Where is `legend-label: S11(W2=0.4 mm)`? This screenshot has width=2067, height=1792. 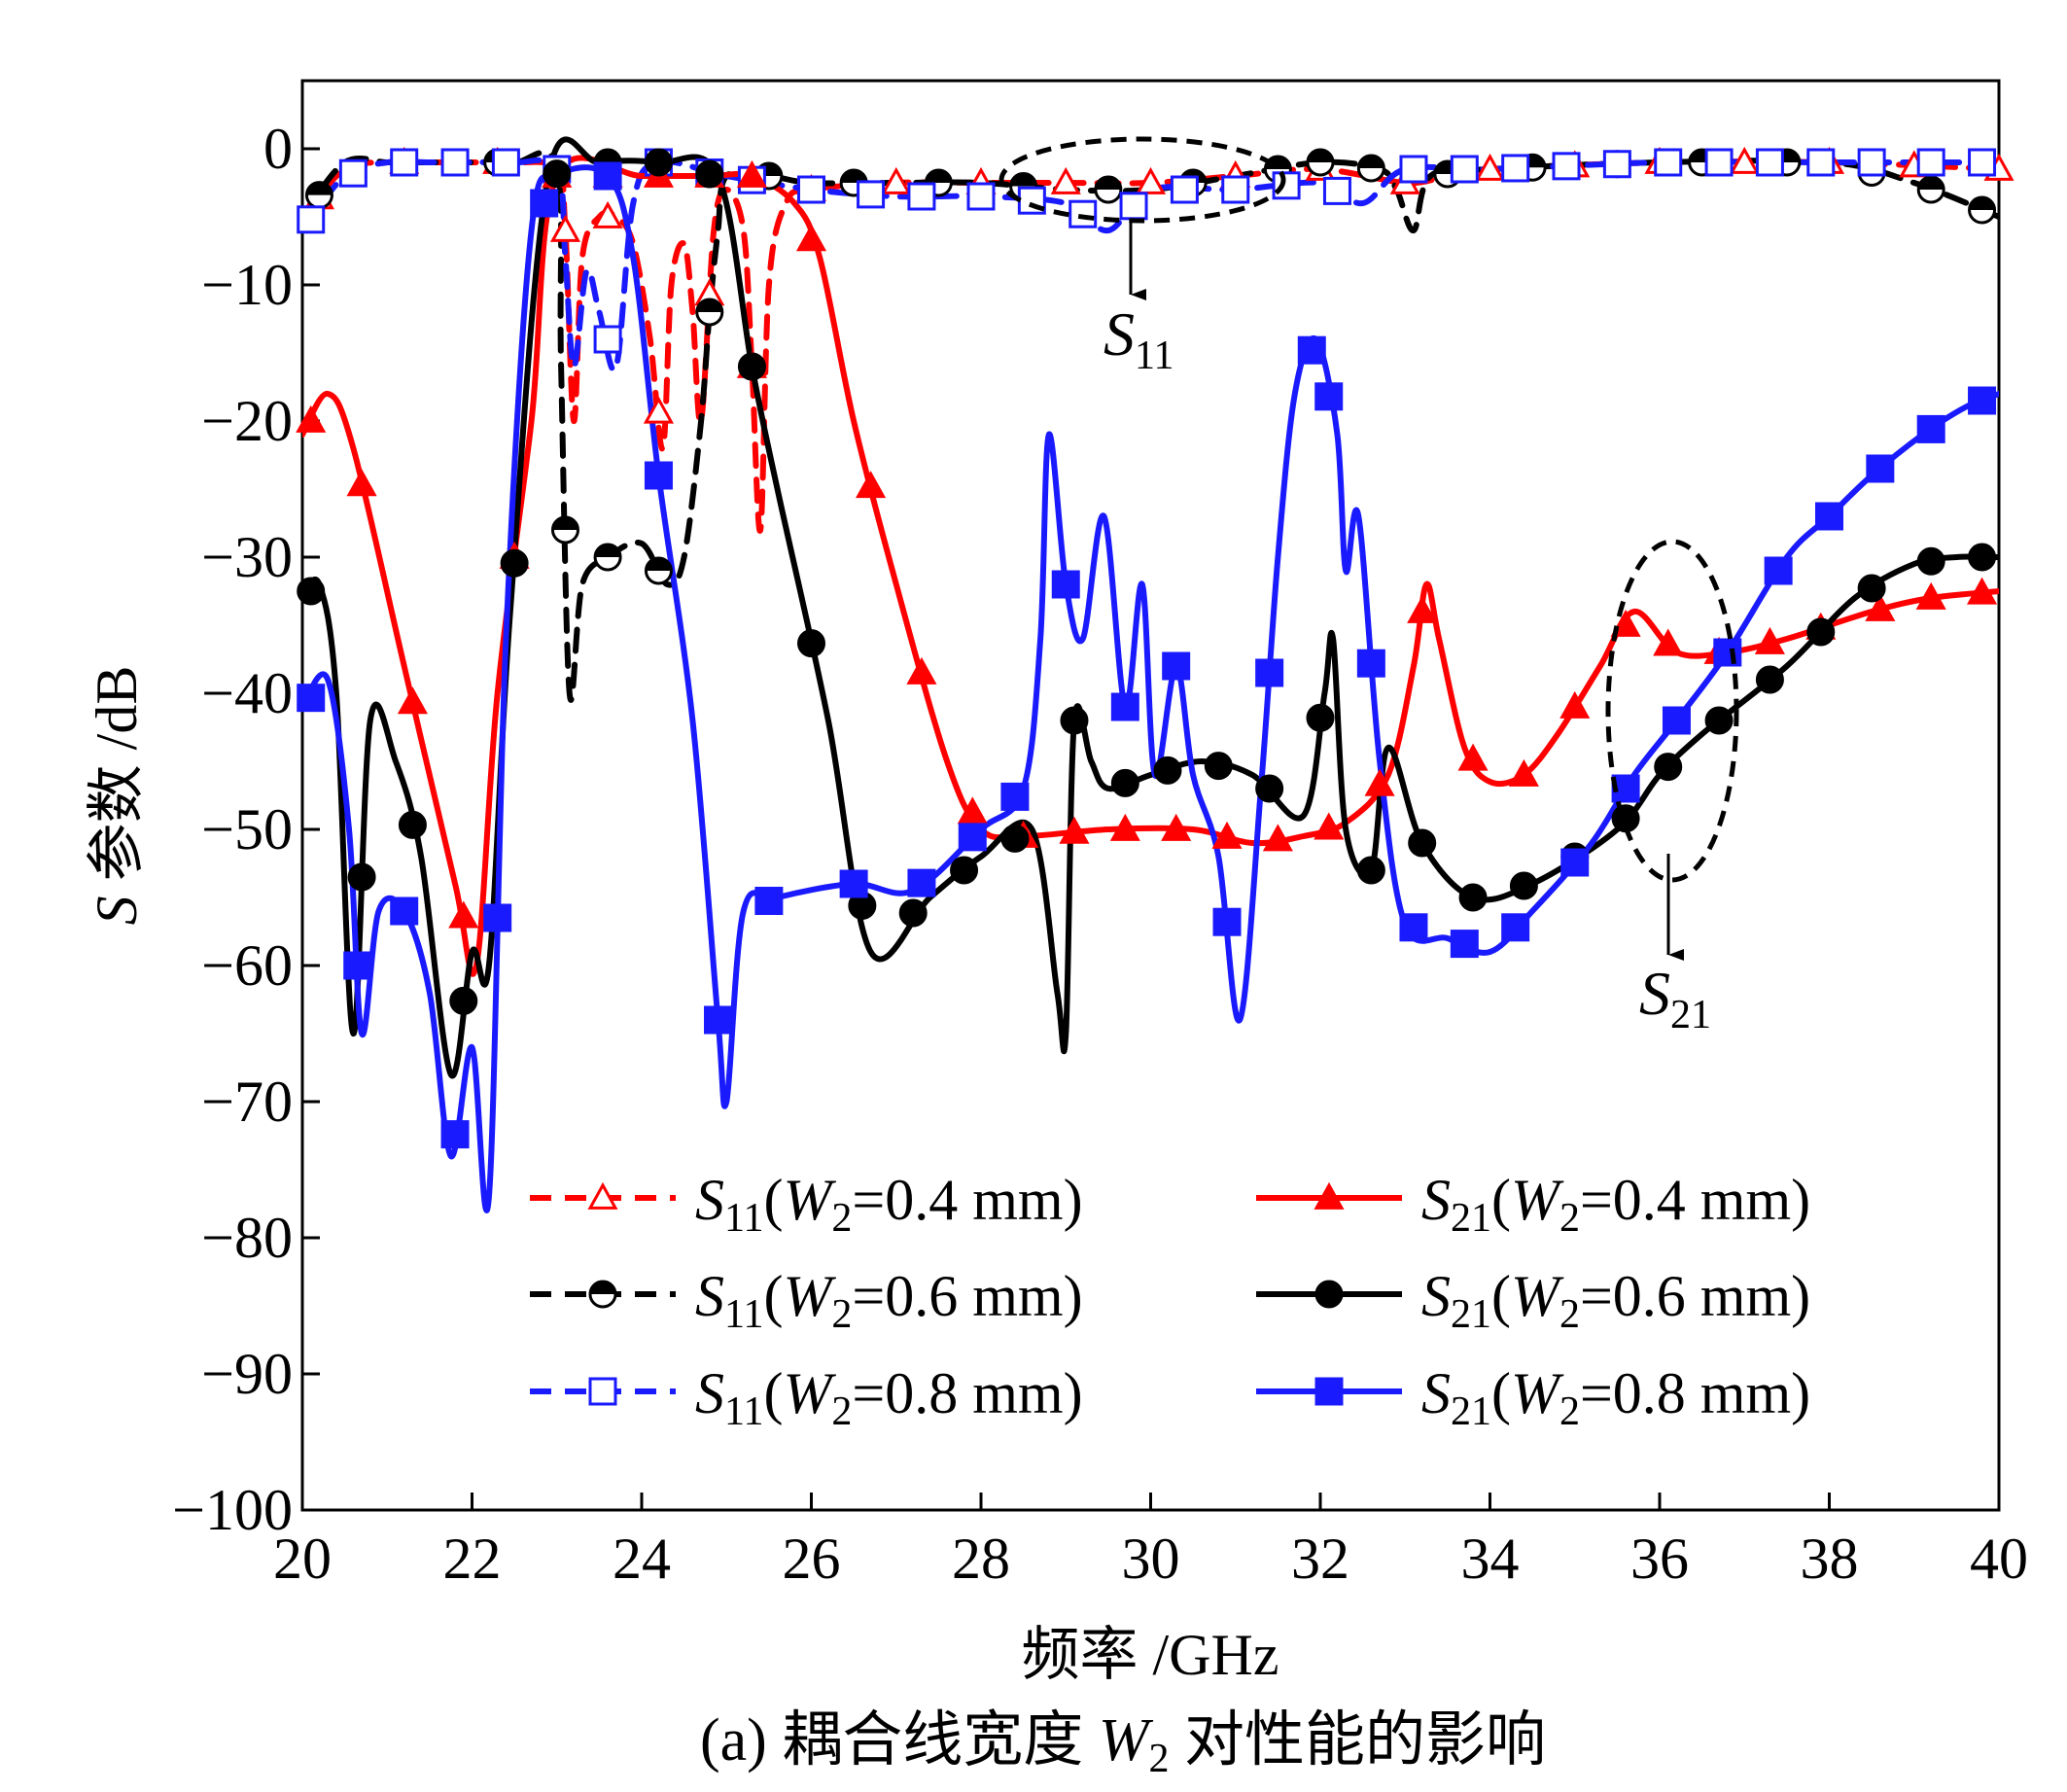 legend-label: S11(W2=0.4 mm) is located at coordinates (889, 1204).